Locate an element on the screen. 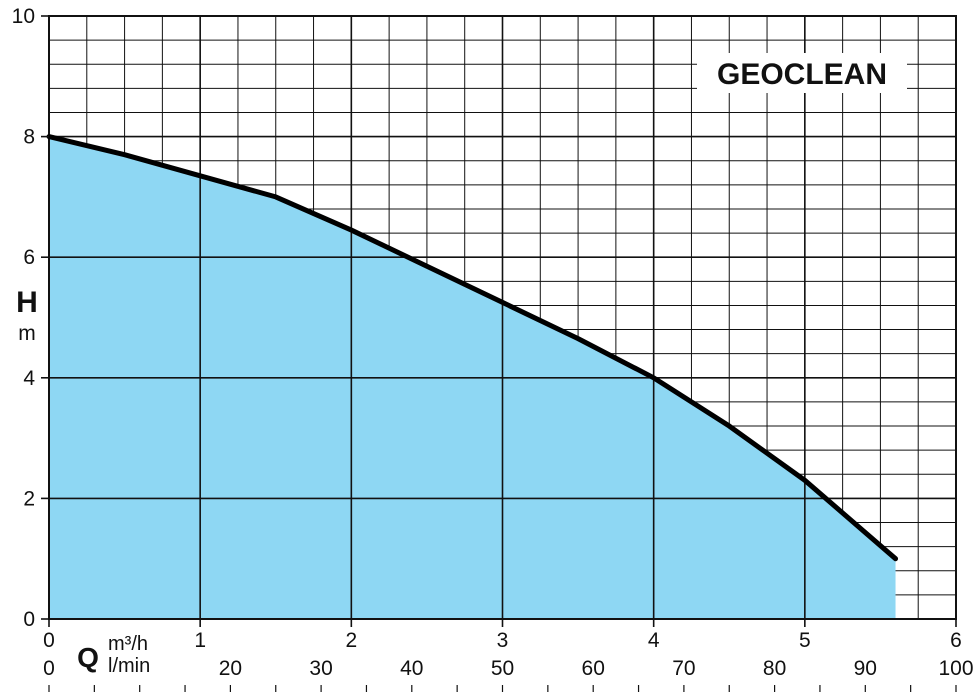 This screenshot has width=977, height=693. x-tick-label: 5 is located at coordinates (805, 640).